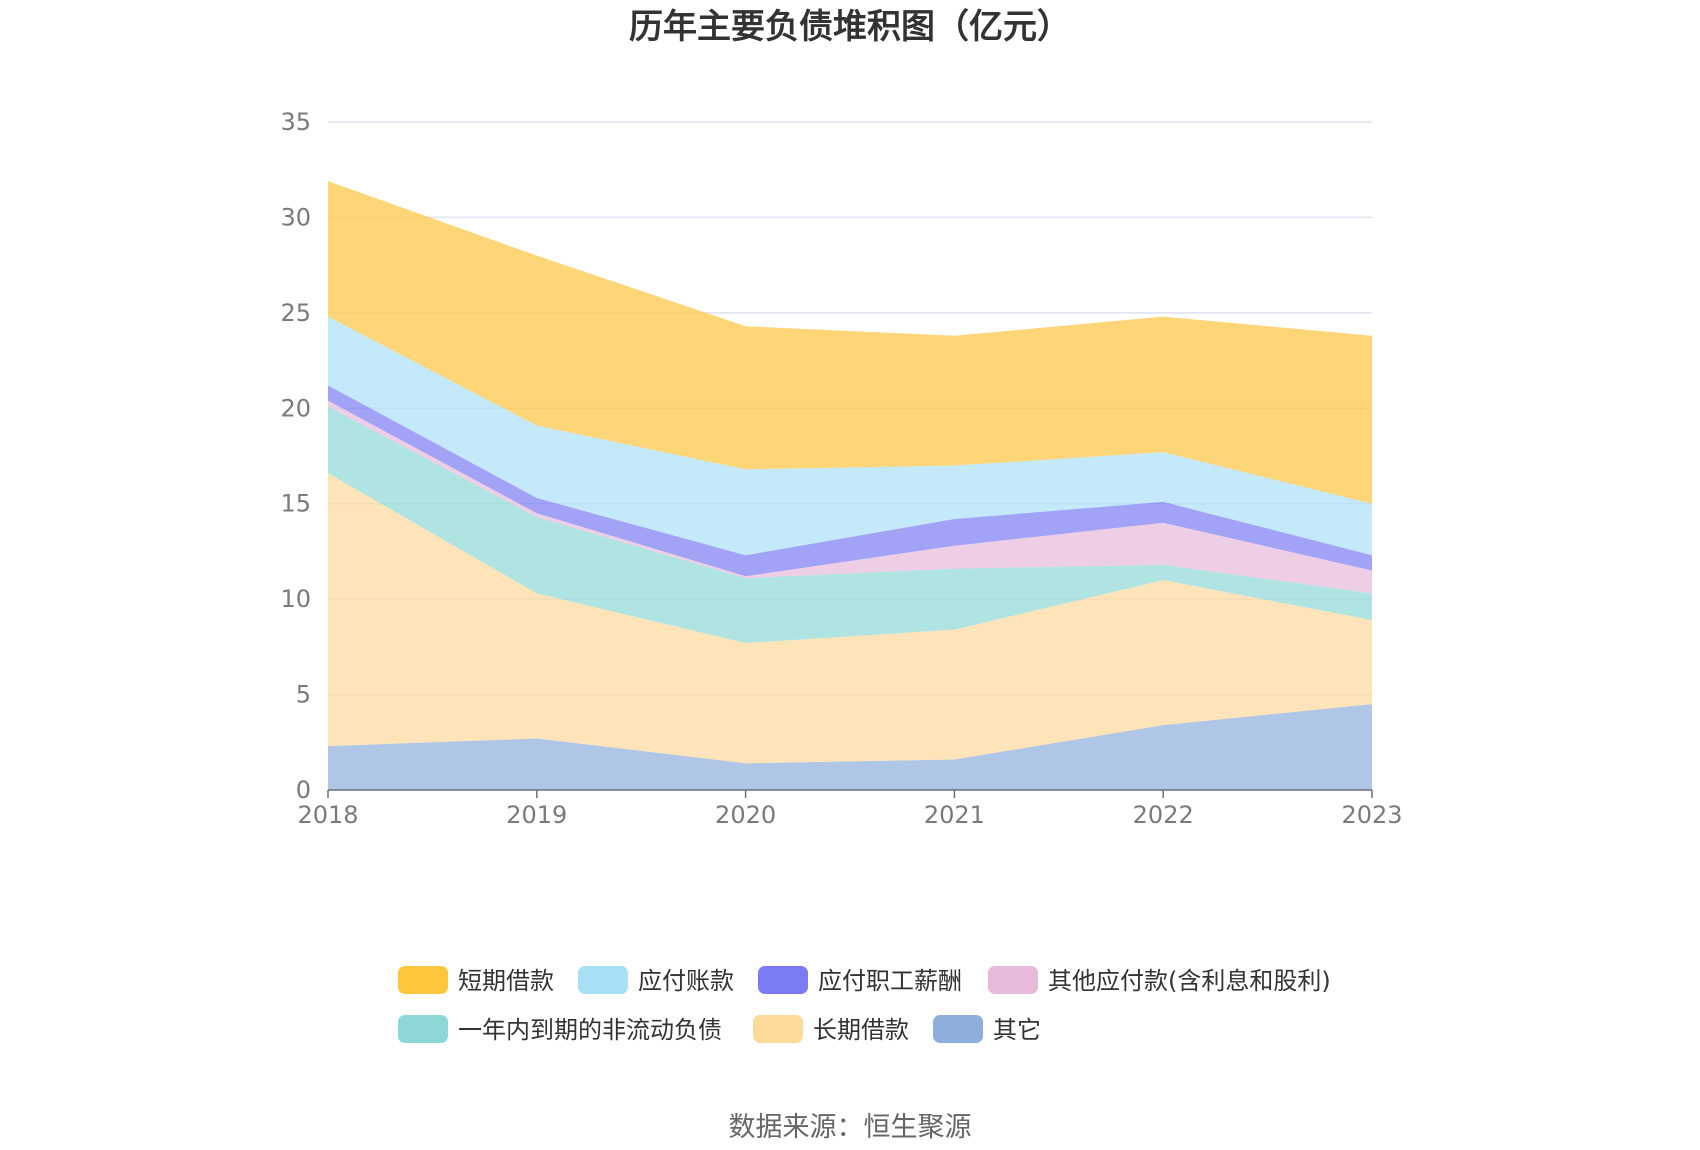  I want to click on x-tick-label: 2020, so click(745, 815).